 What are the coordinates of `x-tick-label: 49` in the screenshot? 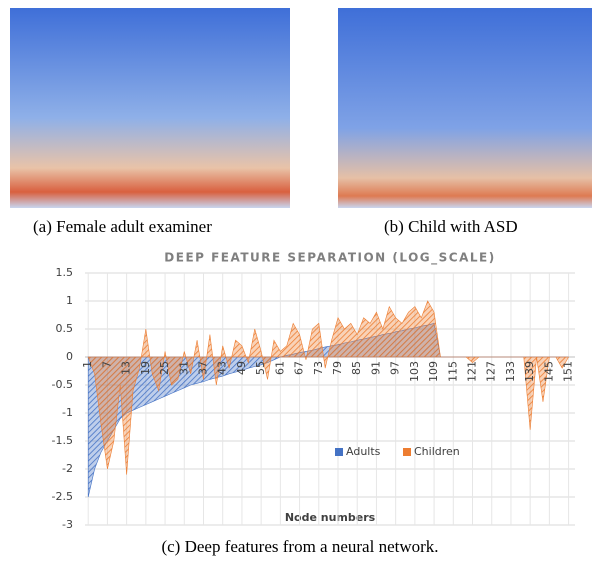 It's located at (241, 368).